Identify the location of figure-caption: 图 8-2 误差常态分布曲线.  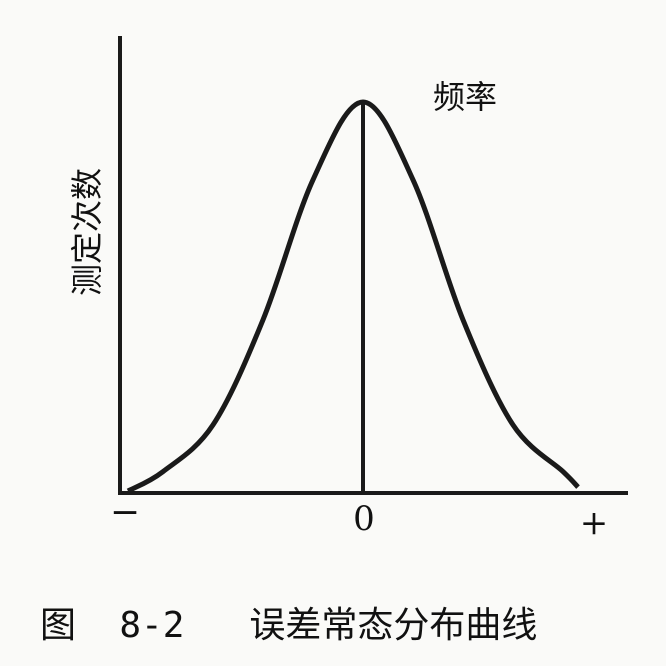
(340, 626).